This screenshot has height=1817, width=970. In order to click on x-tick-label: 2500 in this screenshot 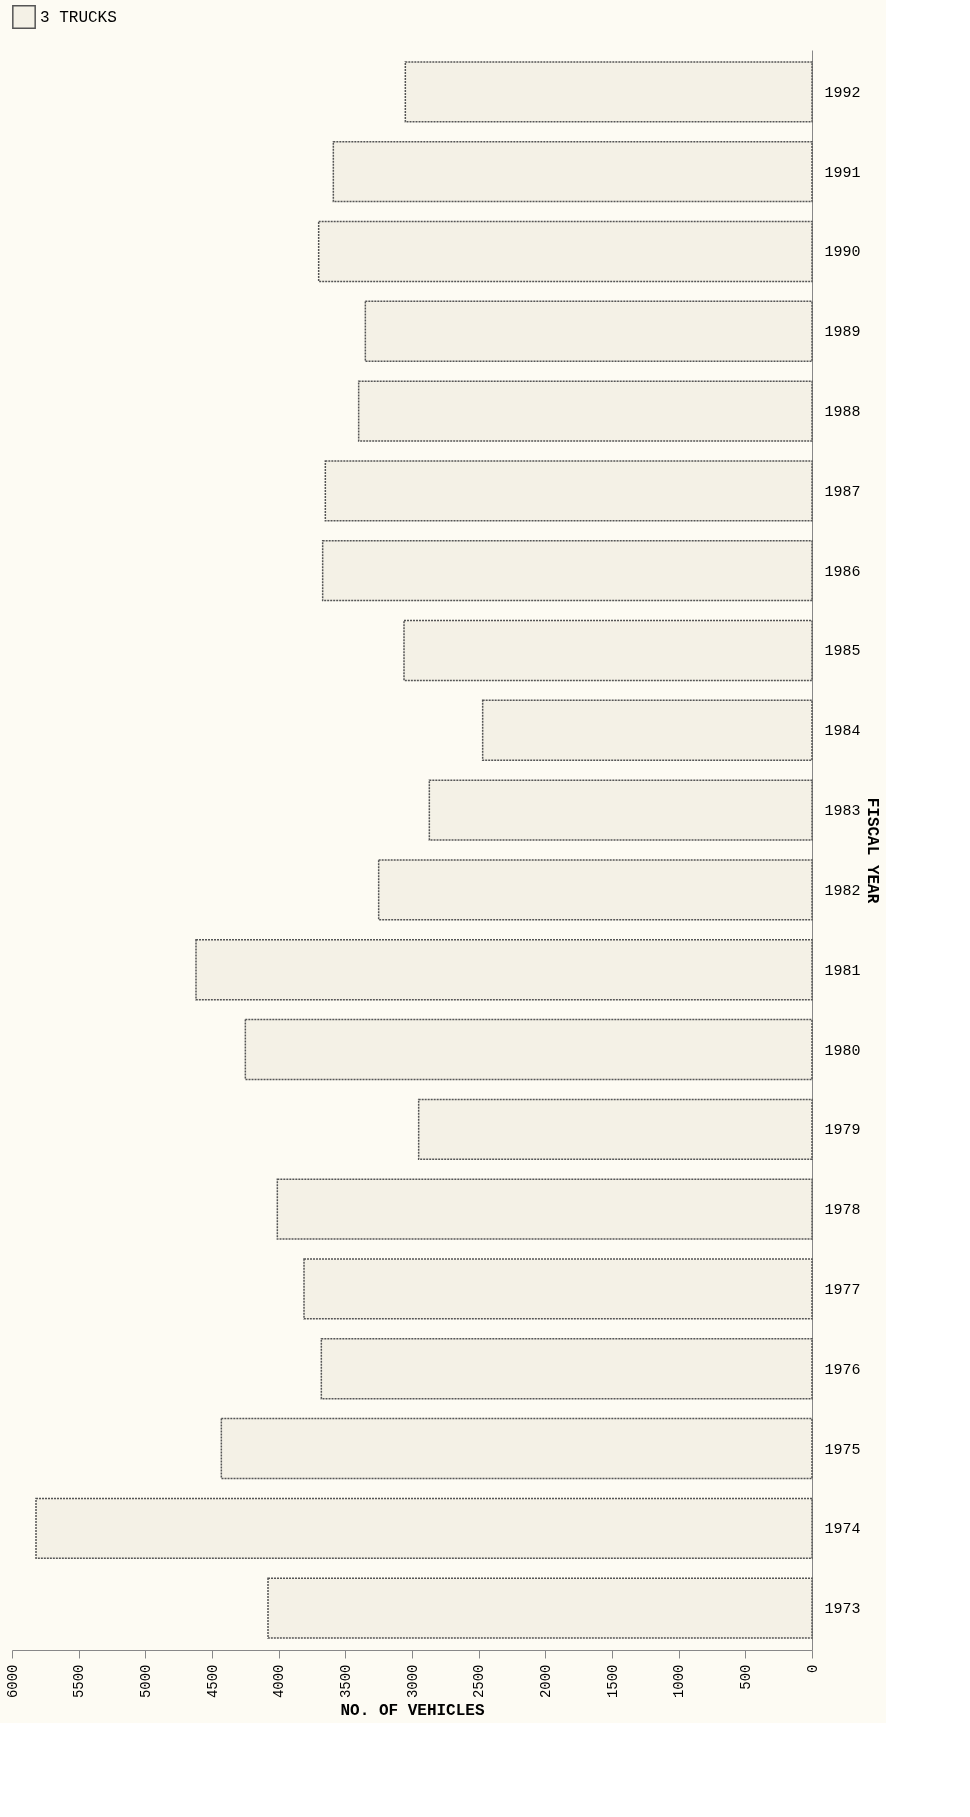, I will do `click(479, 1681)`.